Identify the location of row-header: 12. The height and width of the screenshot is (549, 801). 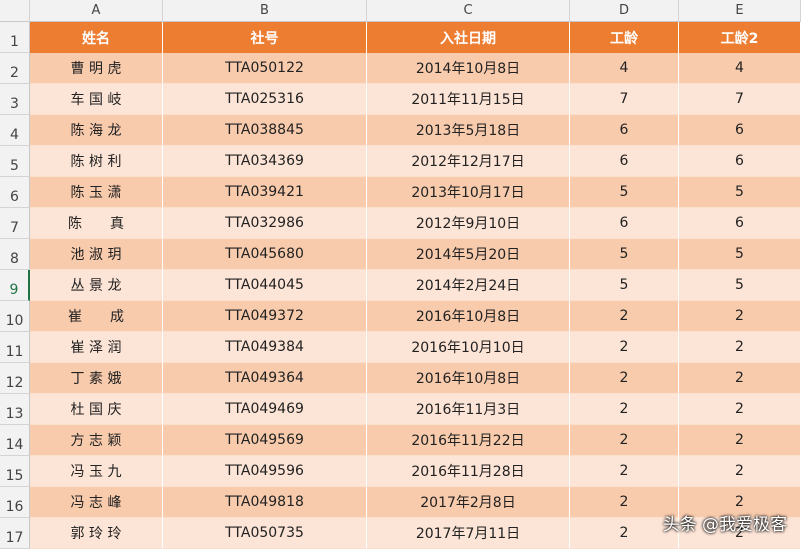
(15, 378).